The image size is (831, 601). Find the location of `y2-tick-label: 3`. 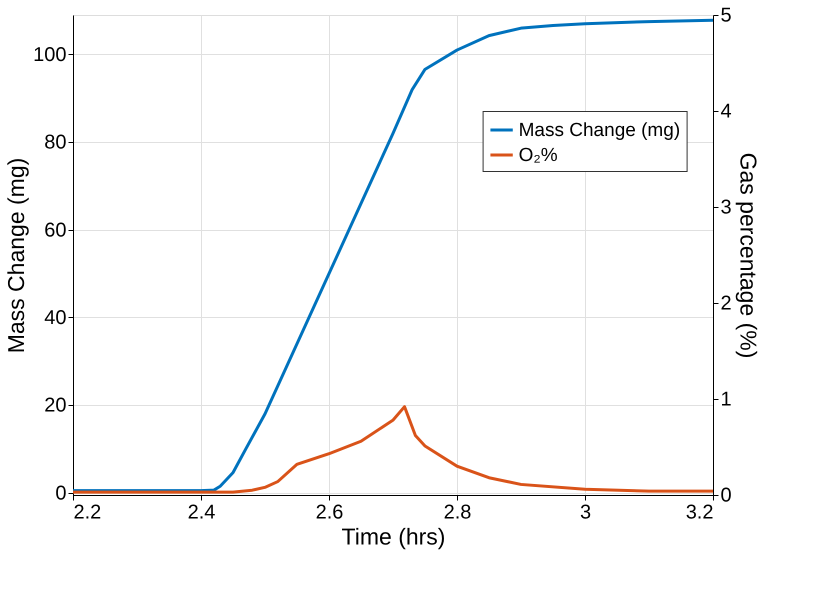

y2-tick-label: 3 is located at coordinates (726, 207).